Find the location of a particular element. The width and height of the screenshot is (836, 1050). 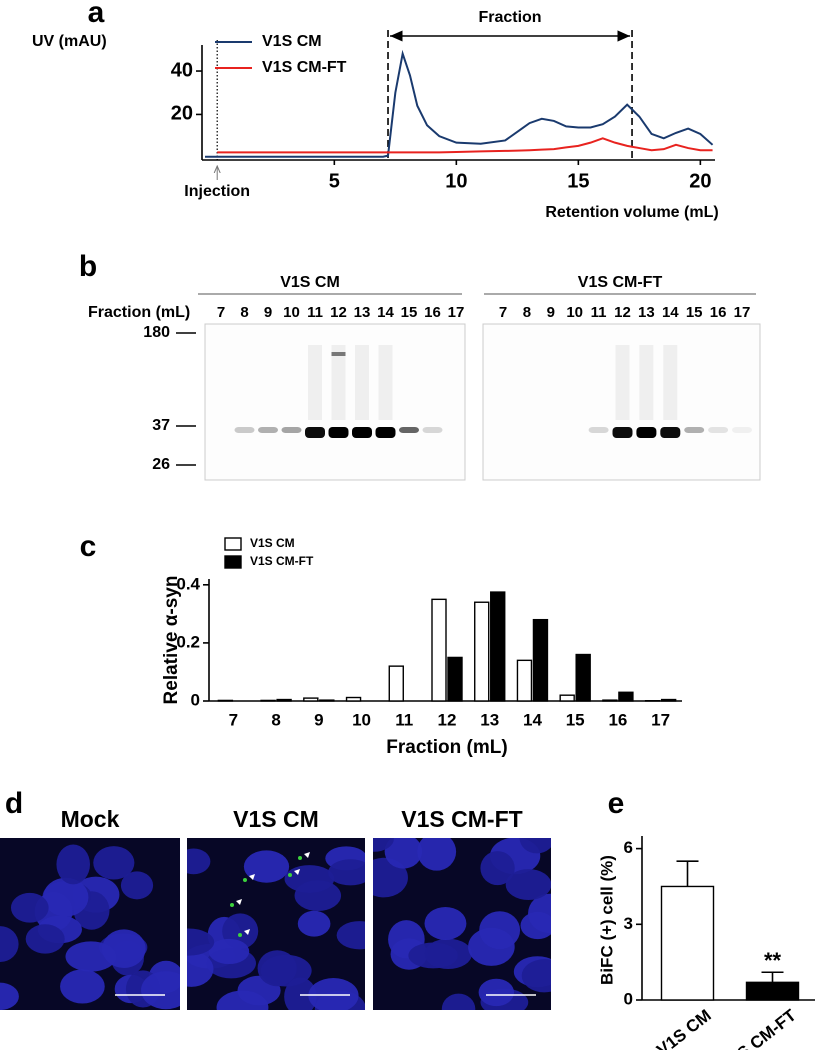

annotation: ** is located at coordinates (773, 960).